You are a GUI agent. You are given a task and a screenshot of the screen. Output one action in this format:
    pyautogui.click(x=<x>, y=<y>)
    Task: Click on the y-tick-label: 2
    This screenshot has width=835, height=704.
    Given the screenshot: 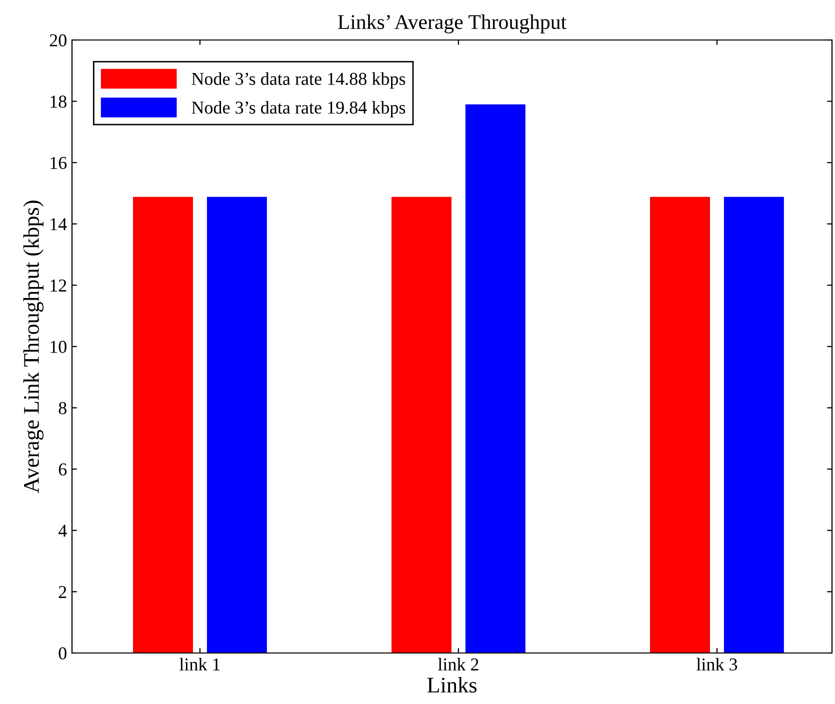 What is the action you would take?
    pyautogui.click(x=62, y=592)
    